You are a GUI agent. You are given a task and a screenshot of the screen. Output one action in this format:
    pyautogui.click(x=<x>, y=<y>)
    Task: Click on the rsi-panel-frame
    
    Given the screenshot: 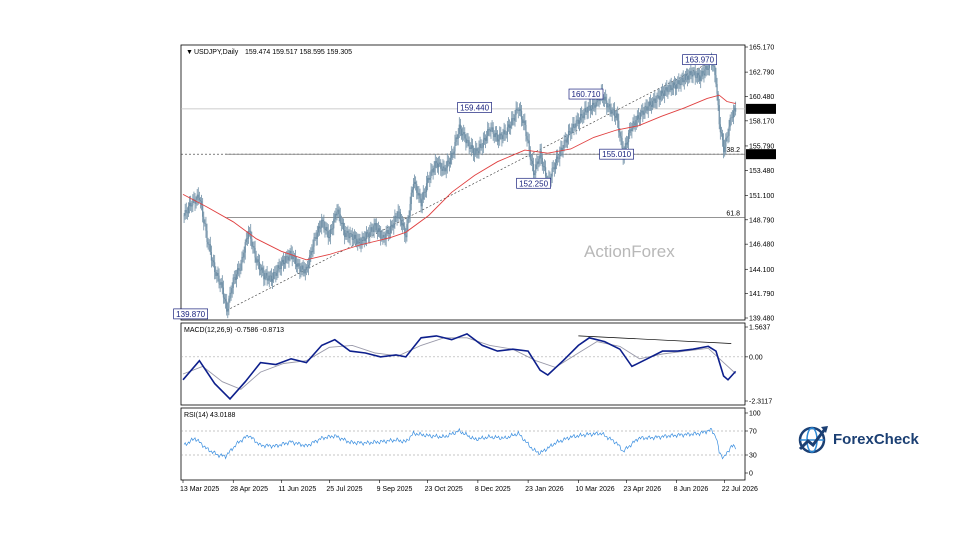 What is the action you would take?
    pyautogui.click(x=463, y=444)
    